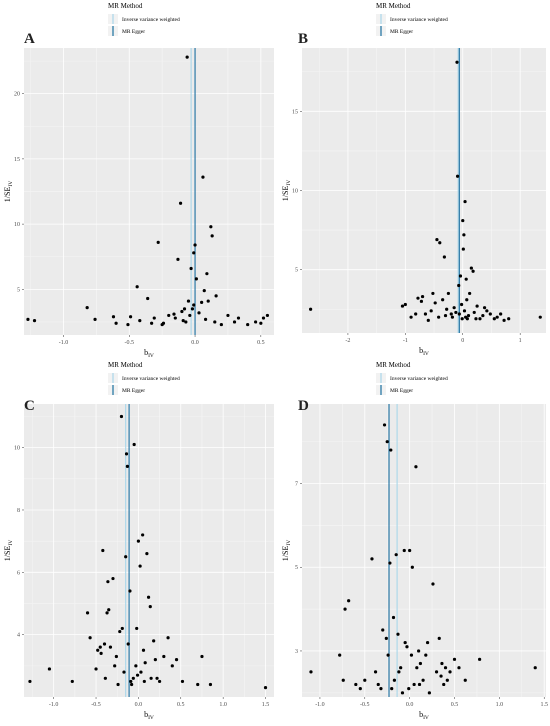 The width and height of the screenshot is (550, 726). I want to click on y-axis-title: 1/SEIV, so click(8, 550).